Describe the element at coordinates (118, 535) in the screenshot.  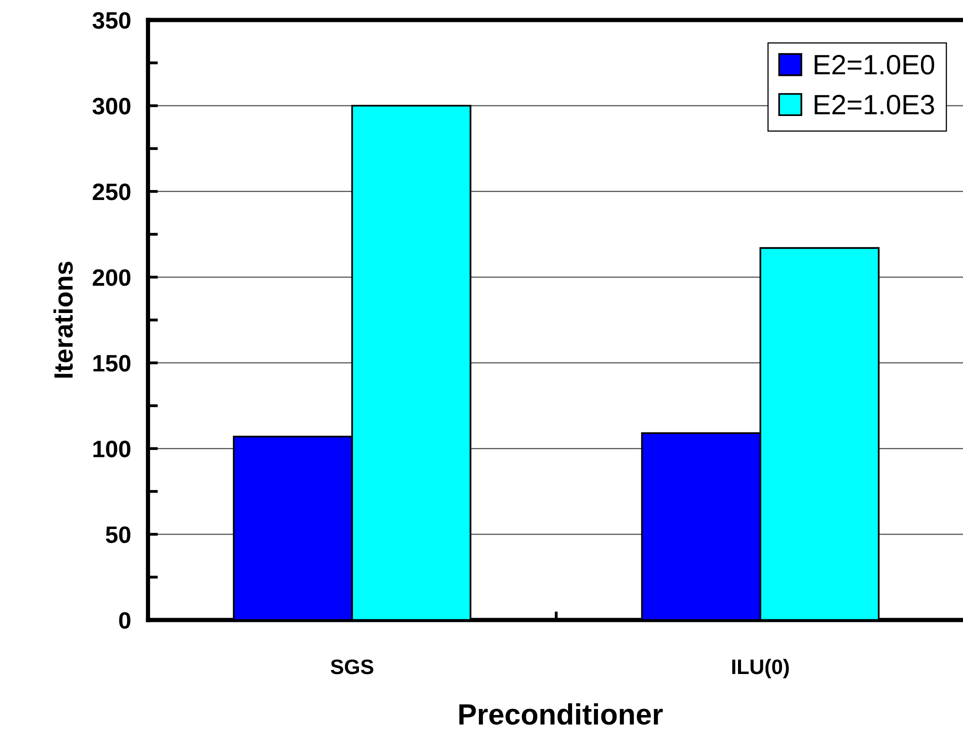
I see `y-tick-label: 50` at that location.